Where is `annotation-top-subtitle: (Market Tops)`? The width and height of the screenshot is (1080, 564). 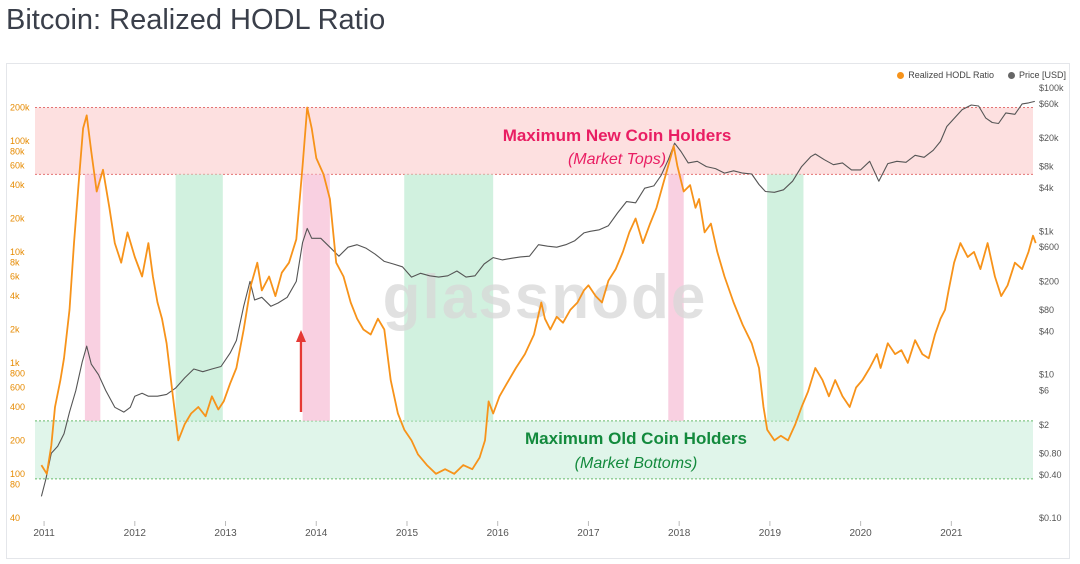 annotation-top-subtitle: (Market Tops) is located at coordinates (617, 159).